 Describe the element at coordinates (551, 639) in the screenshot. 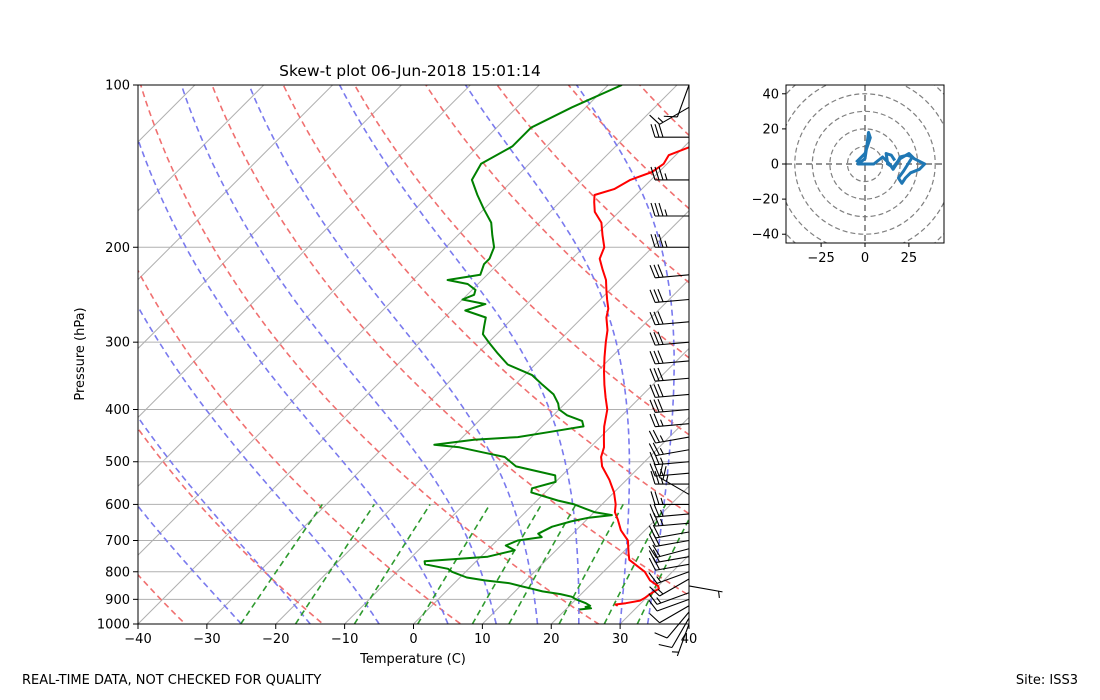

I see `x-tick-label: 20` at that location.